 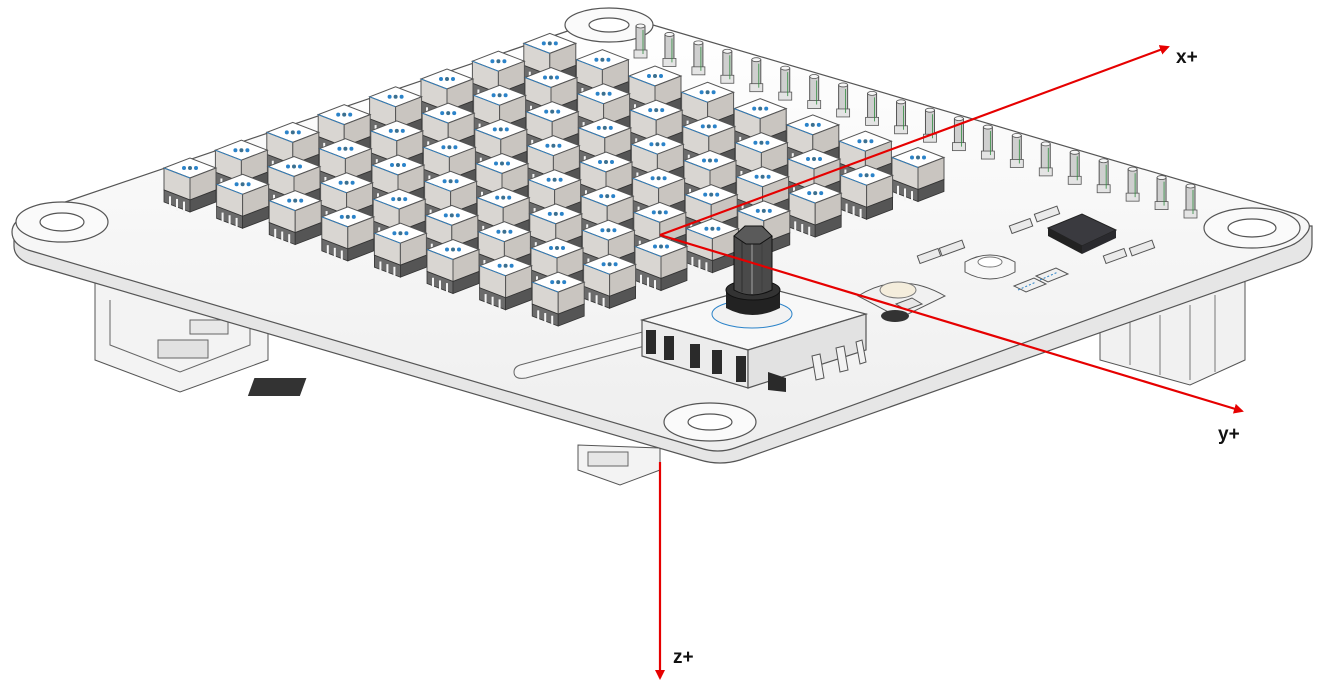 What do you see at coordinates (1187, 57) in the screenshot?
I see `x-axis-label: x+` at bounding box center [1187, 57].